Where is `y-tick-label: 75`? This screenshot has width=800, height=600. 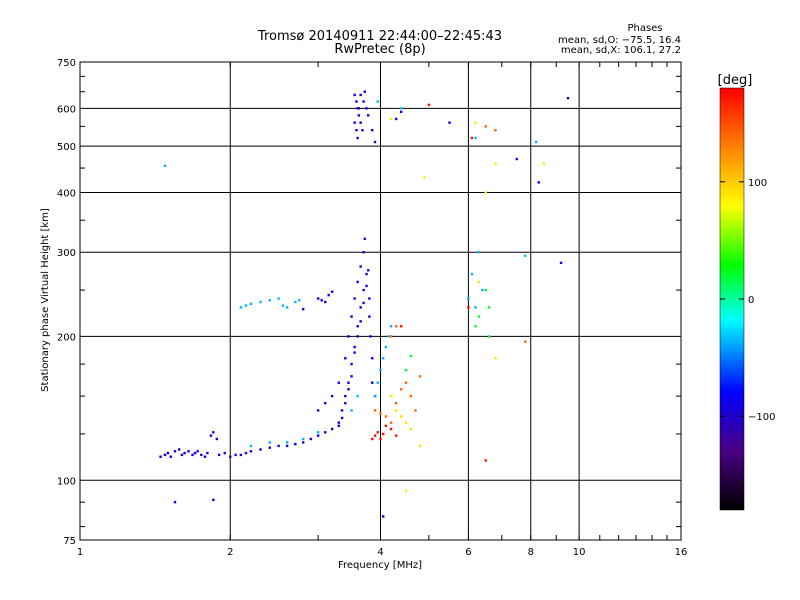 y-tick-label: 75 is located at coordinates (69, 541).